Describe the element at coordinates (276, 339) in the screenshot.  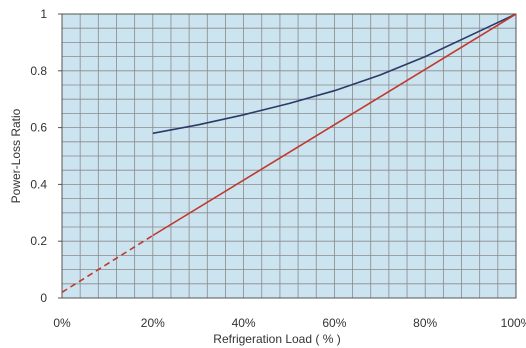
I see `x-axis-label: Refrigeration Load ( % )` at that location.